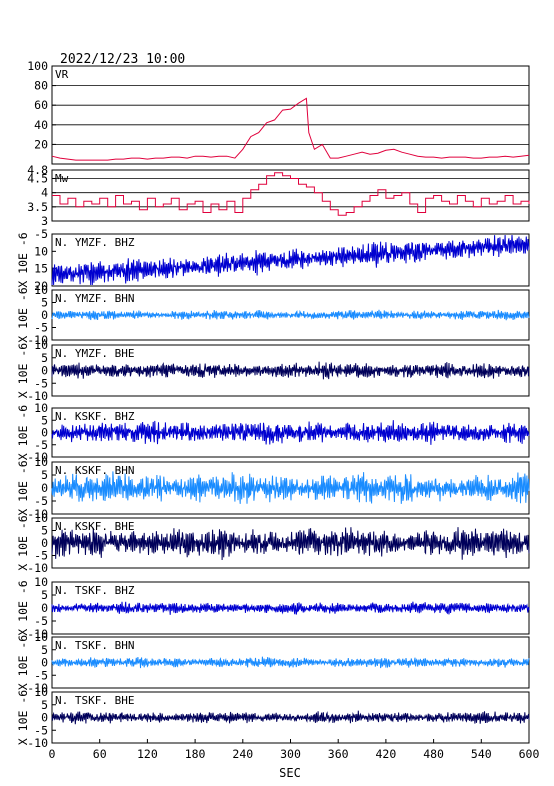 The image size is (554, 786). What do you see at coordinates (52, 754) in the screenshot?
I see `x-tick-label: 0` at bounding box center [52, 754].